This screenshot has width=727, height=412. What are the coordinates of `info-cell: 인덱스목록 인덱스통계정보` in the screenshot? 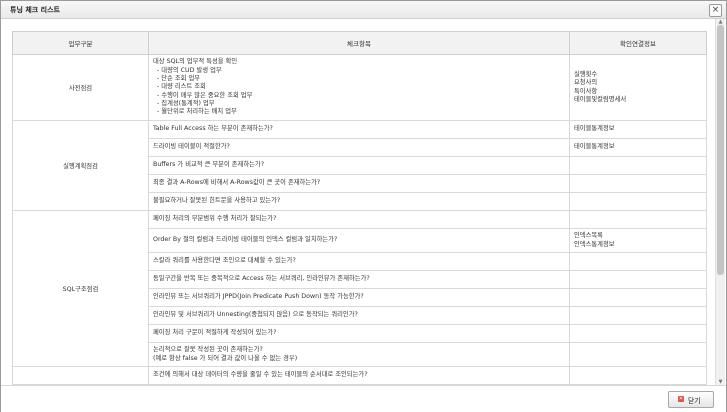 It's located at (638, 240).